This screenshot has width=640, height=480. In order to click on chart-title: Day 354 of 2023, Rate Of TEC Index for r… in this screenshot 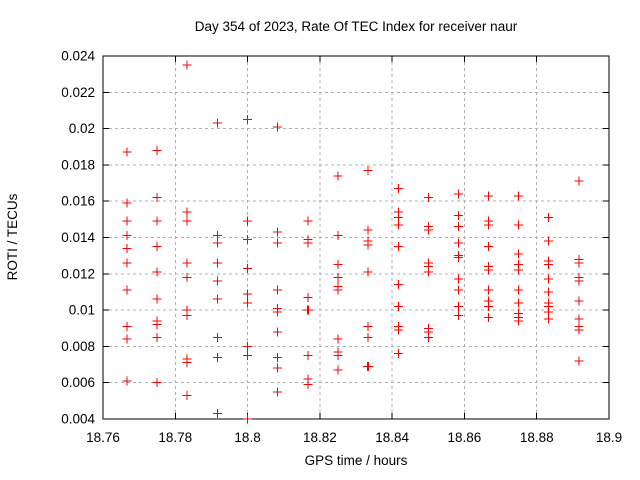, I will do `click(356, 26)`.